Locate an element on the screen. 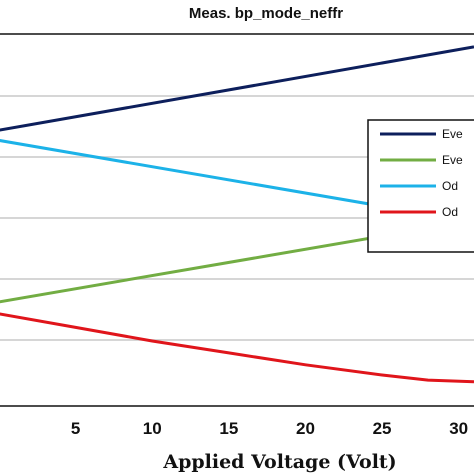  x-ticks: 5 10 15 20 25 30 is located at coordinates (269, 428).